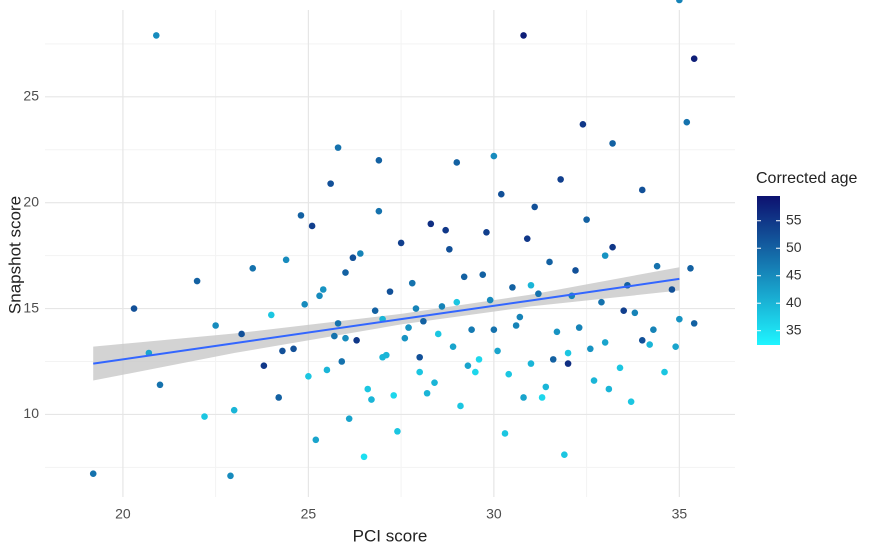 This screenshot has width=882, height=552. I want to click on y-tick-label: 20, so click(31, 201).